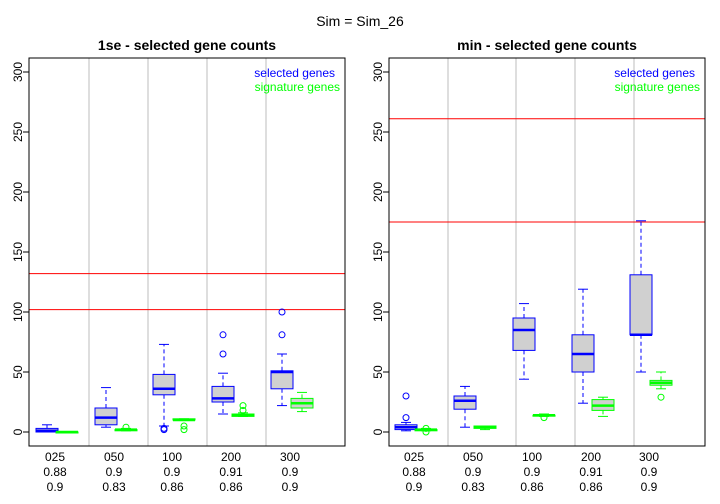  Describe the element at coordinates (187, 45) in the screenshot. I see `panel-title: 1se - selected gene counts` at that location.